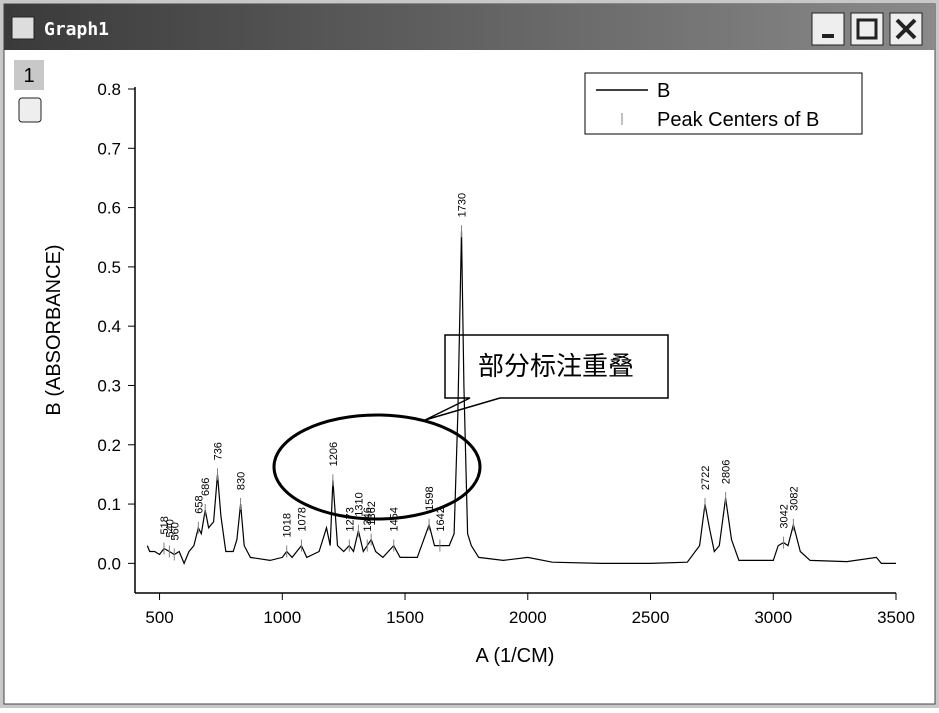  I want to click on title-bar, so click(469, 27).